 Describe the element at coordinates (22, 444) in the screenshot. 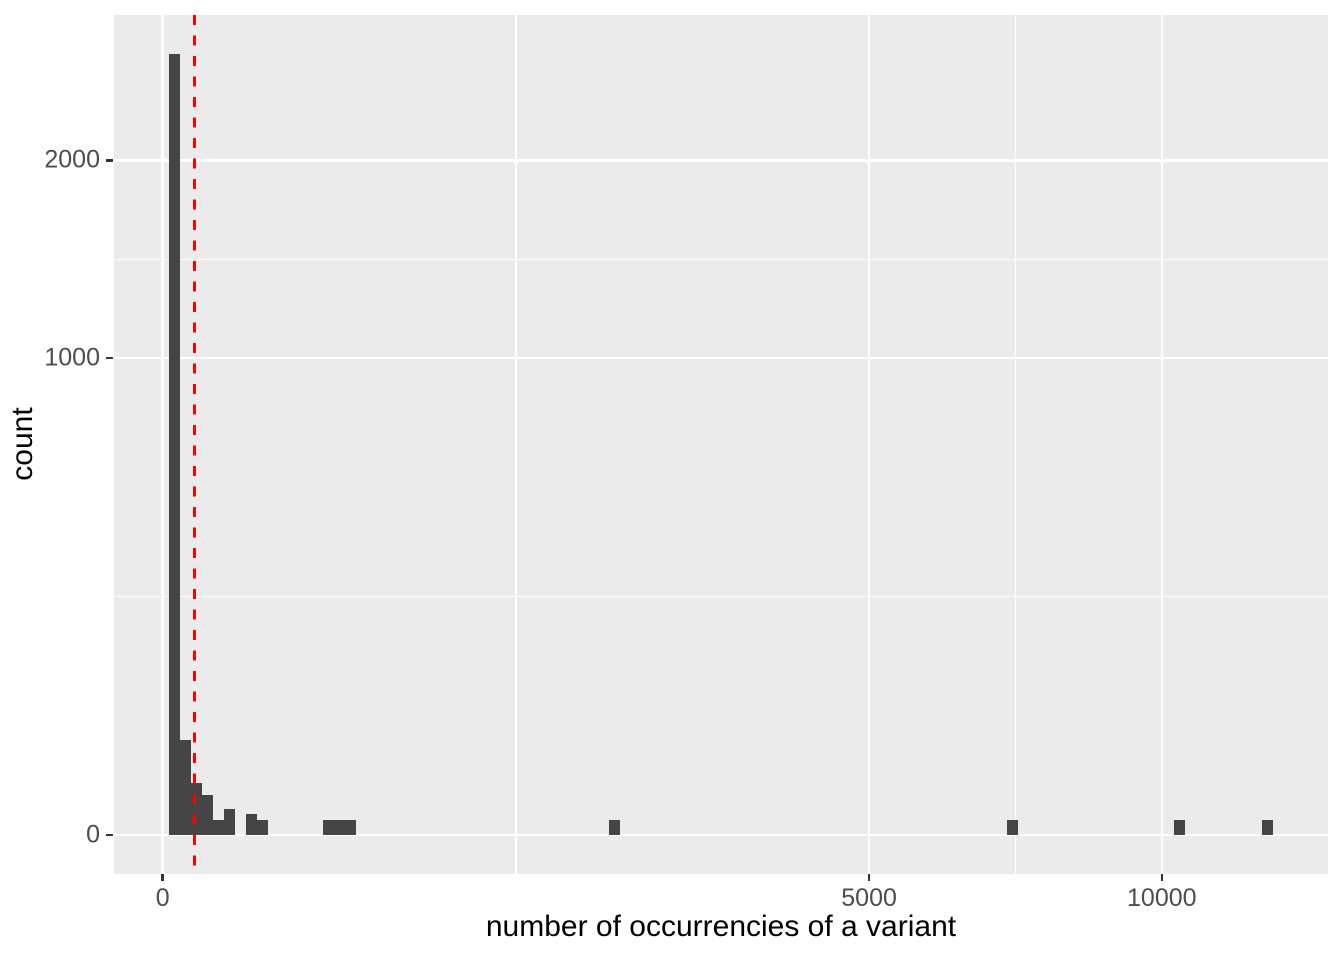

I see `y-axis-title: count` at that location.